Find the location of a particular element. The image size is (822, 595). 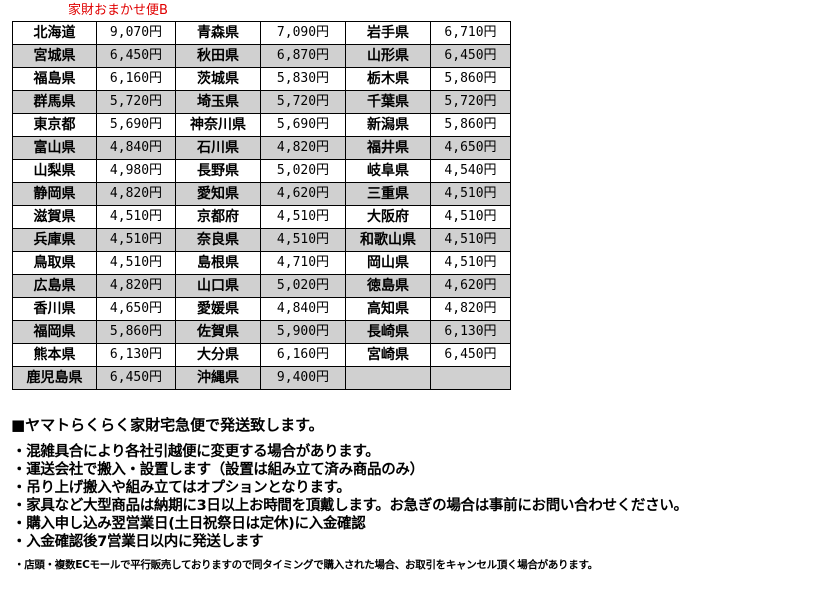

prefecture-cell: 香川県 is located at coordinates (54, 309).